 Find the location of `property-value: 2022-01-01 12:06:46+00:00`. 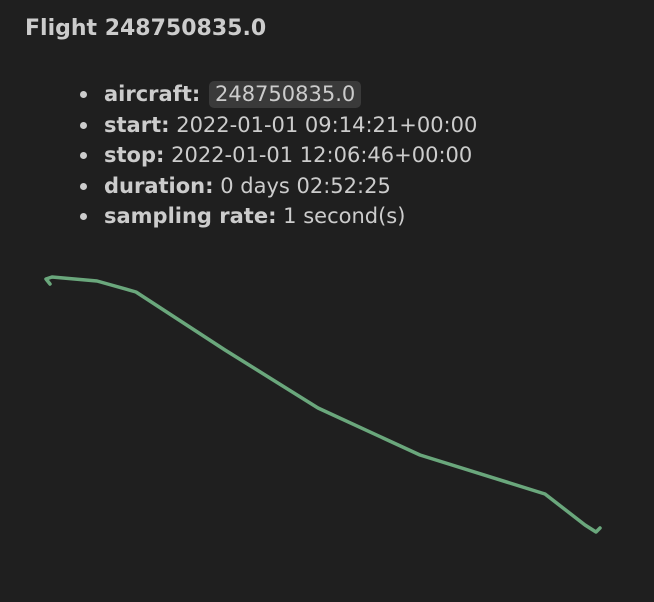

property-value: 2022-01-01 12:06:46+00:00 is located at coordinates (322, 155).